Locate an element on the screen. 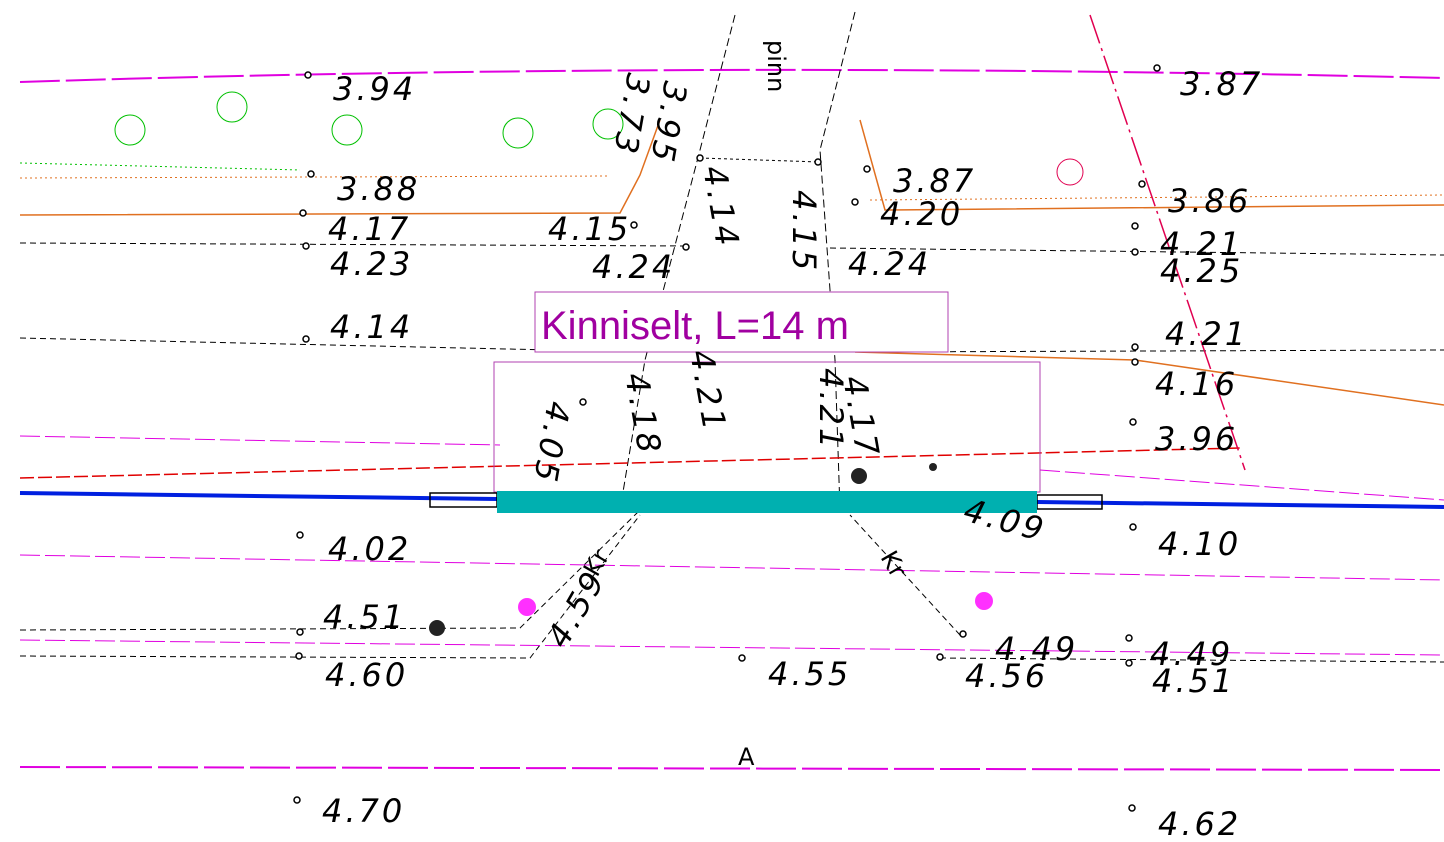 Image resolution: width=1444 pixels, height=842 pixels. elevation-label: 4.60 is located at coordinates (366, 675).